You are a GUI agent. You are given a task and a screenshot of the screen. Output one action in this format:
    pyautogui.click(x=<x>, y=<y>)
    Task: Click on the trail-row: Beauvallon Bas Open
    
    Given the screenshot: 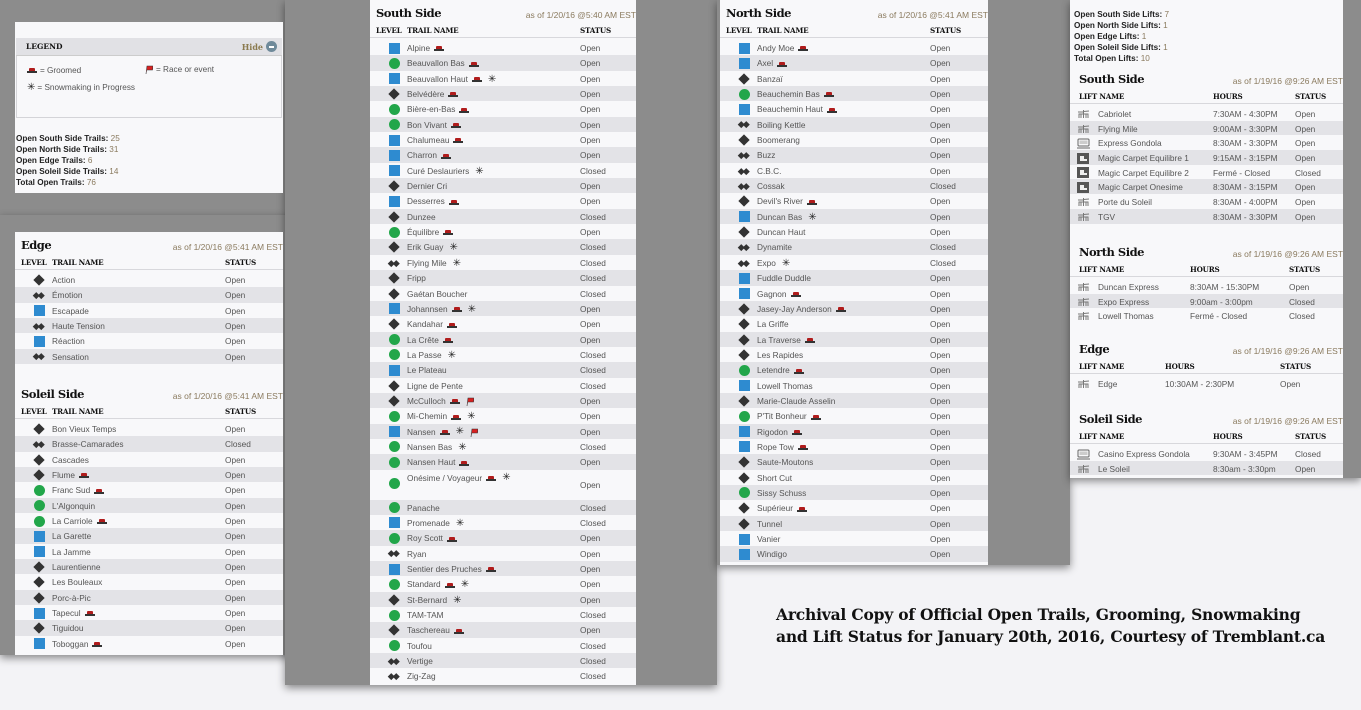 What is the action you would take?
    pyautogui.click(x=503, y=63)
    